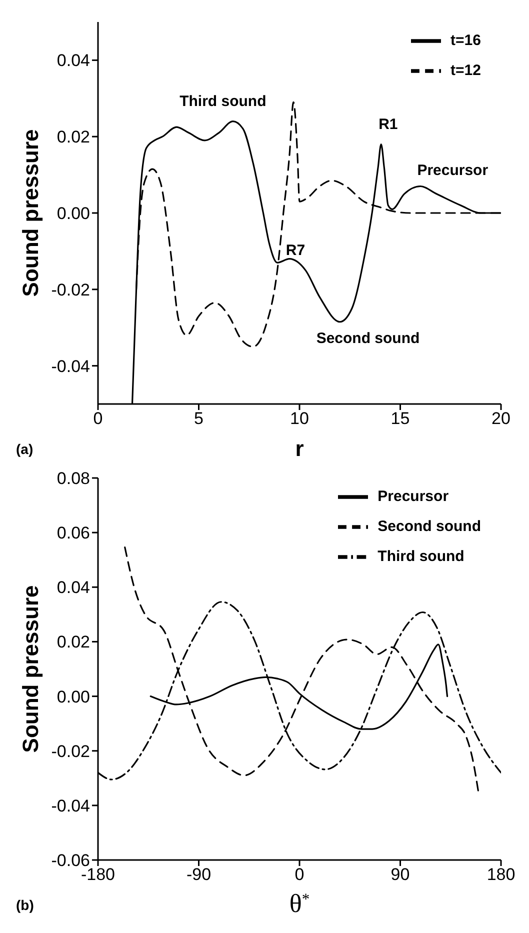 This screenshot has width=529, height=933. What do you see at coordinates (199, 418) in the screenshot?
I see `x-tick-label: 5` at bounding box center [199, 418].